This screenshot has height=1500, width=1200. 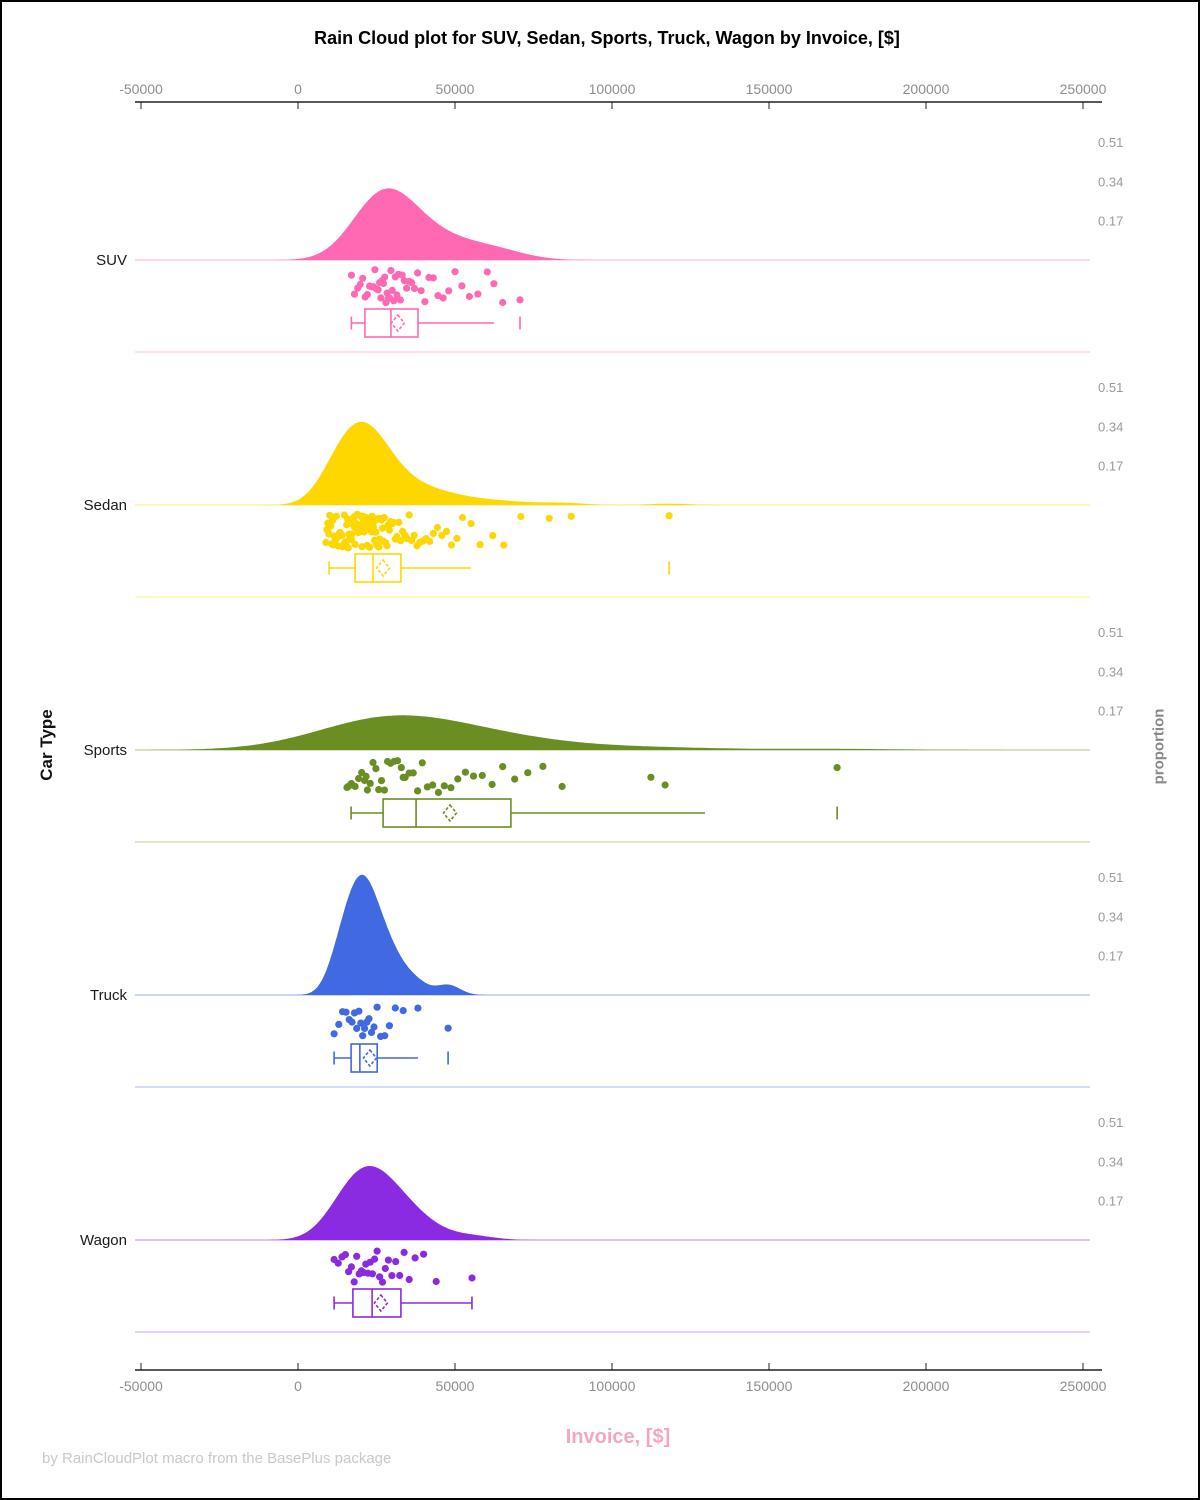 I want to click on x-tick-label-bottom: 200000, so click(x=926, y=1386).